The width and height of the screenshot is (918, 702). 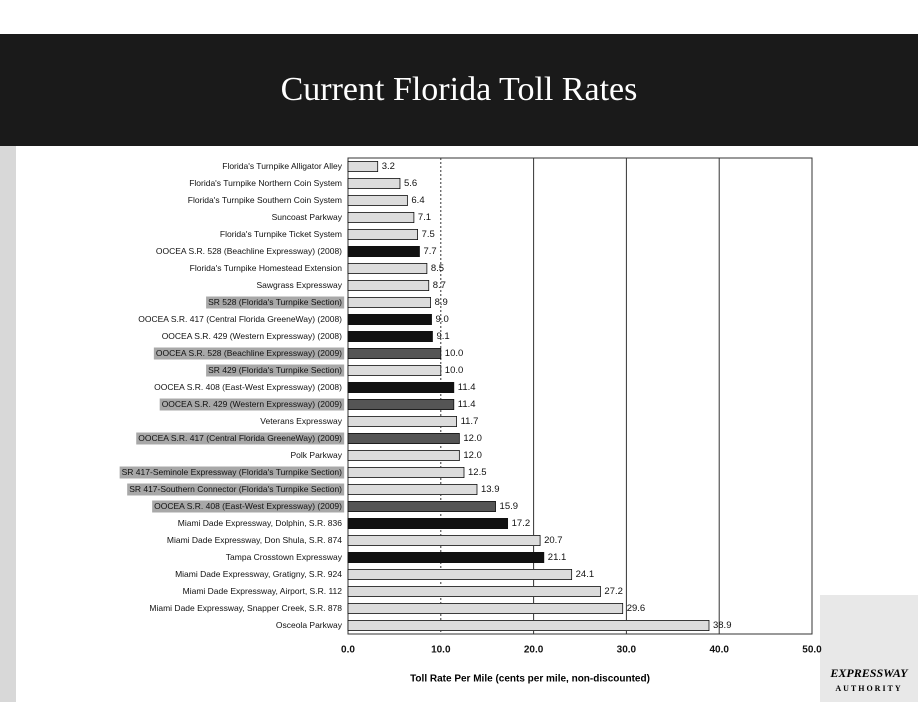 I want to click on logo-box, so click(x=869, y=648).